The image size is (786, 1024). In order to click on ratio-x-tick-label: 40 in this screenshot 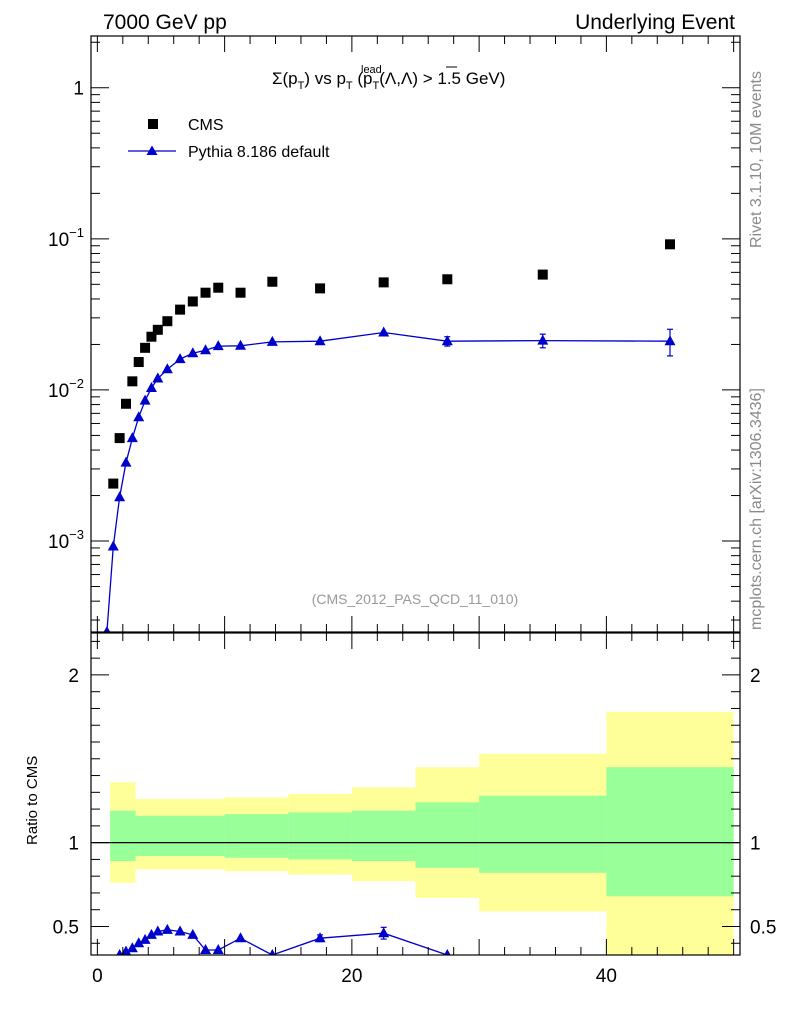, I will do `click(606, 976)`.